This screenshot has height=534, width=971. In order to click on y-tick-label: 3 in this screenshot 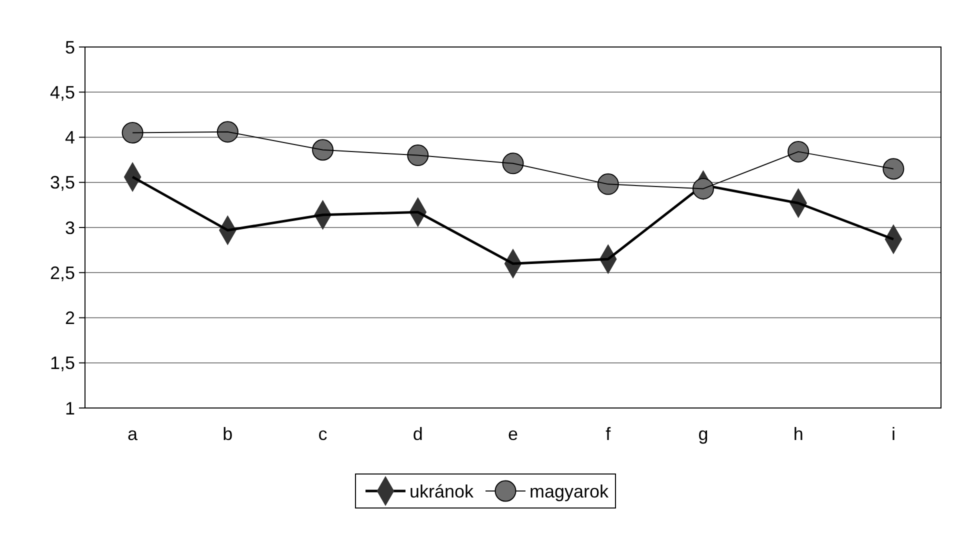, I will do `click(69, 228)`.